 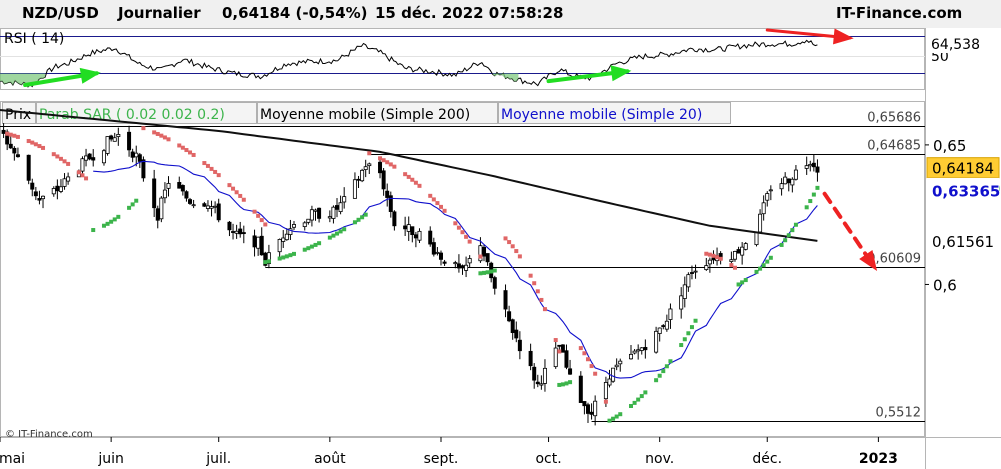 What do you see at coordinates (878, 459) in the screenshot?
I see `x-tick-9: 2023` at bounding box center [878, 459].